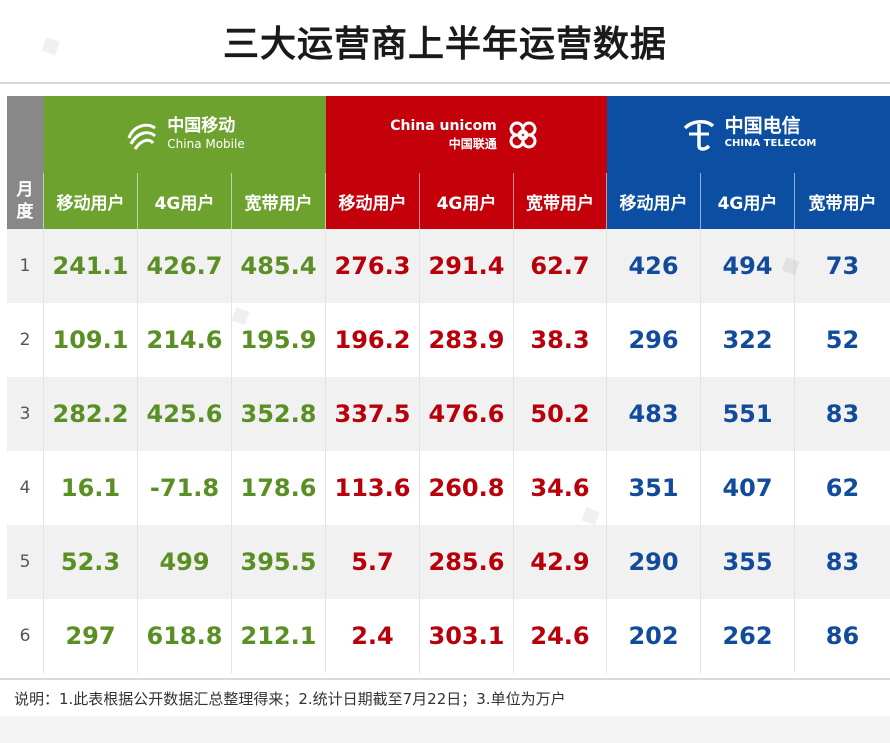 The image size is (890, 743). I want to click on cm-4g-users-header: 4G用户, so click(185, 201).